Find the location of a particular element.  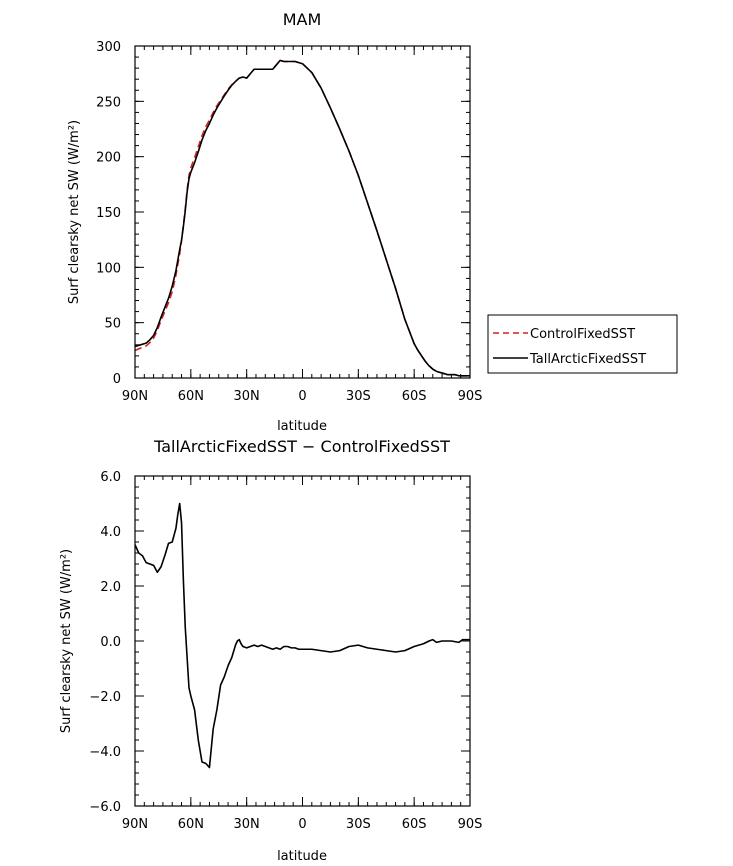

panel-2-series-line-difference is located at coordinates (302, 635).